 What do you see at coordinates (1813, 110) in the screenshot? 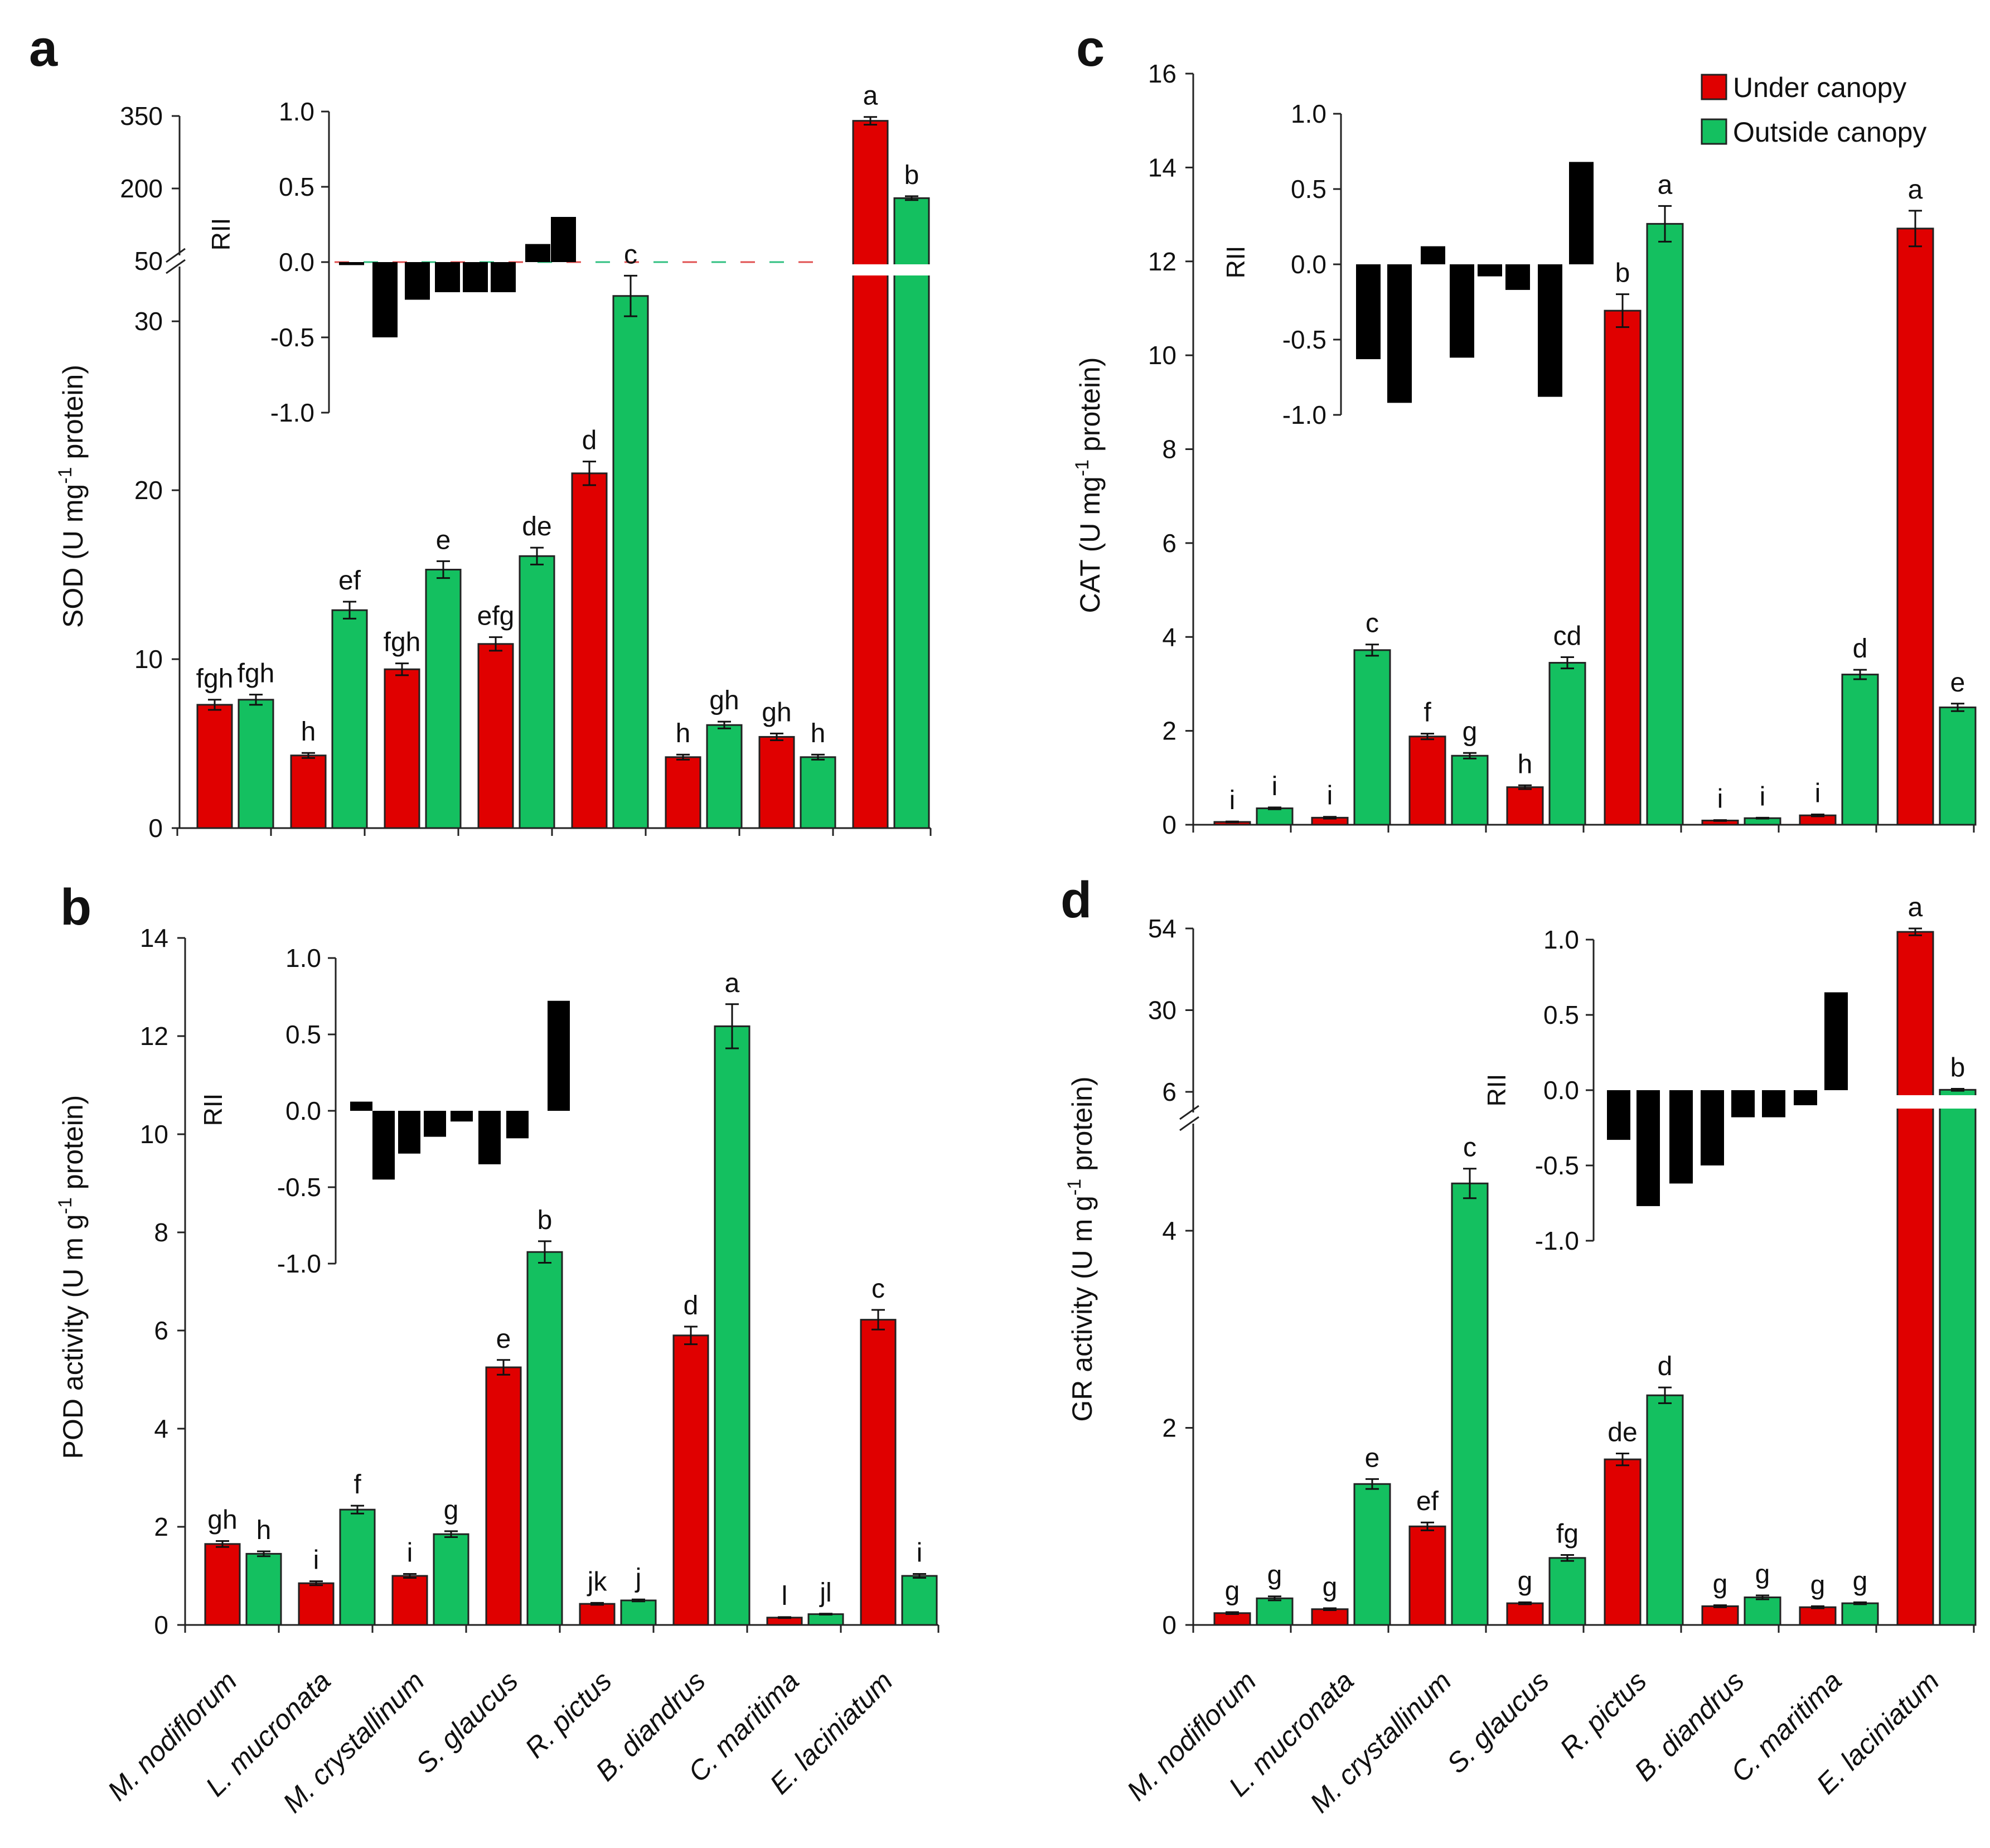
I see `legend: Under canopy Outside canopy` at bounding box center [1813, 110].